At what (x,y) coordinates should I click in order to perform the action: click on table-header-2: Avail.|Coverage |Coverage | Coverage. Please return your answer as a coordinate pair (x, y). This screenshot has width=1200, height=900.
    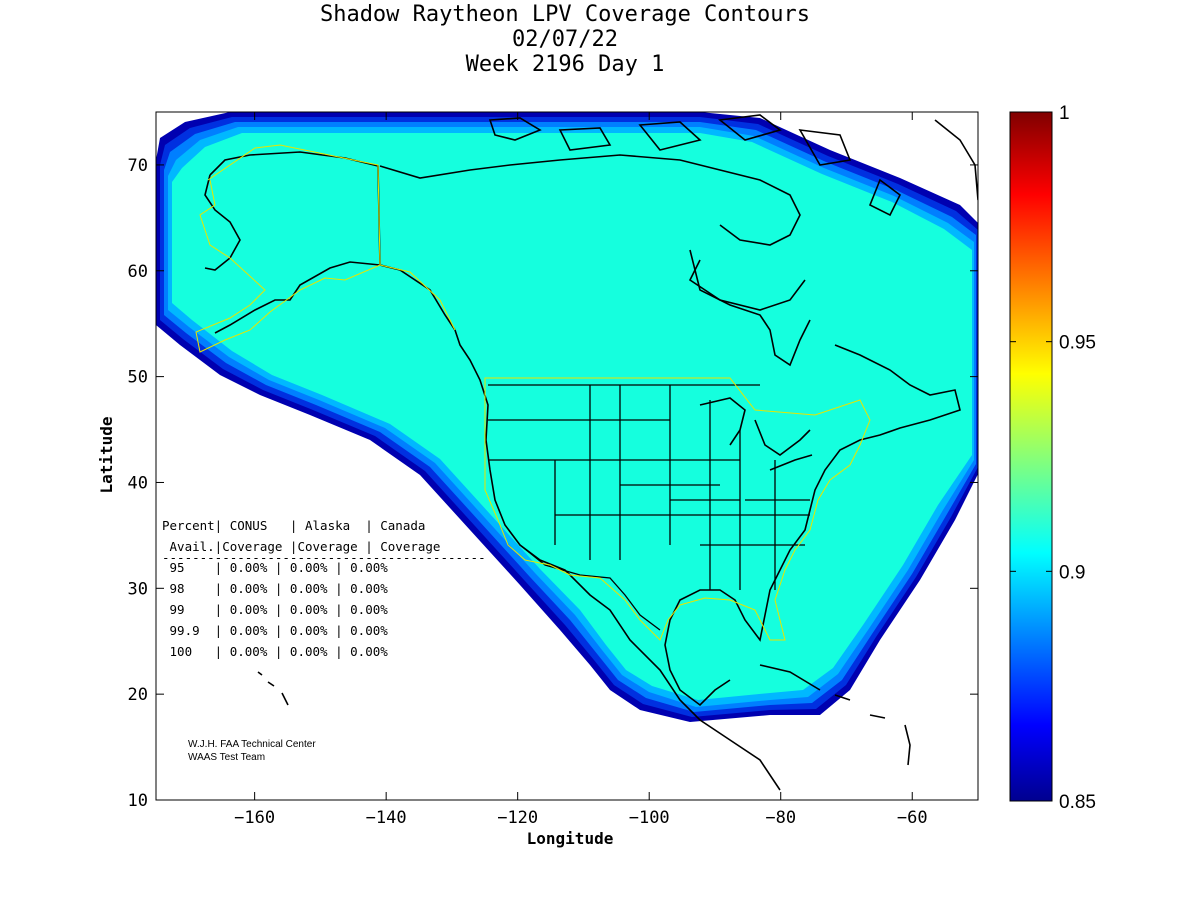
    Looking at the image, I should click on (301, 546).